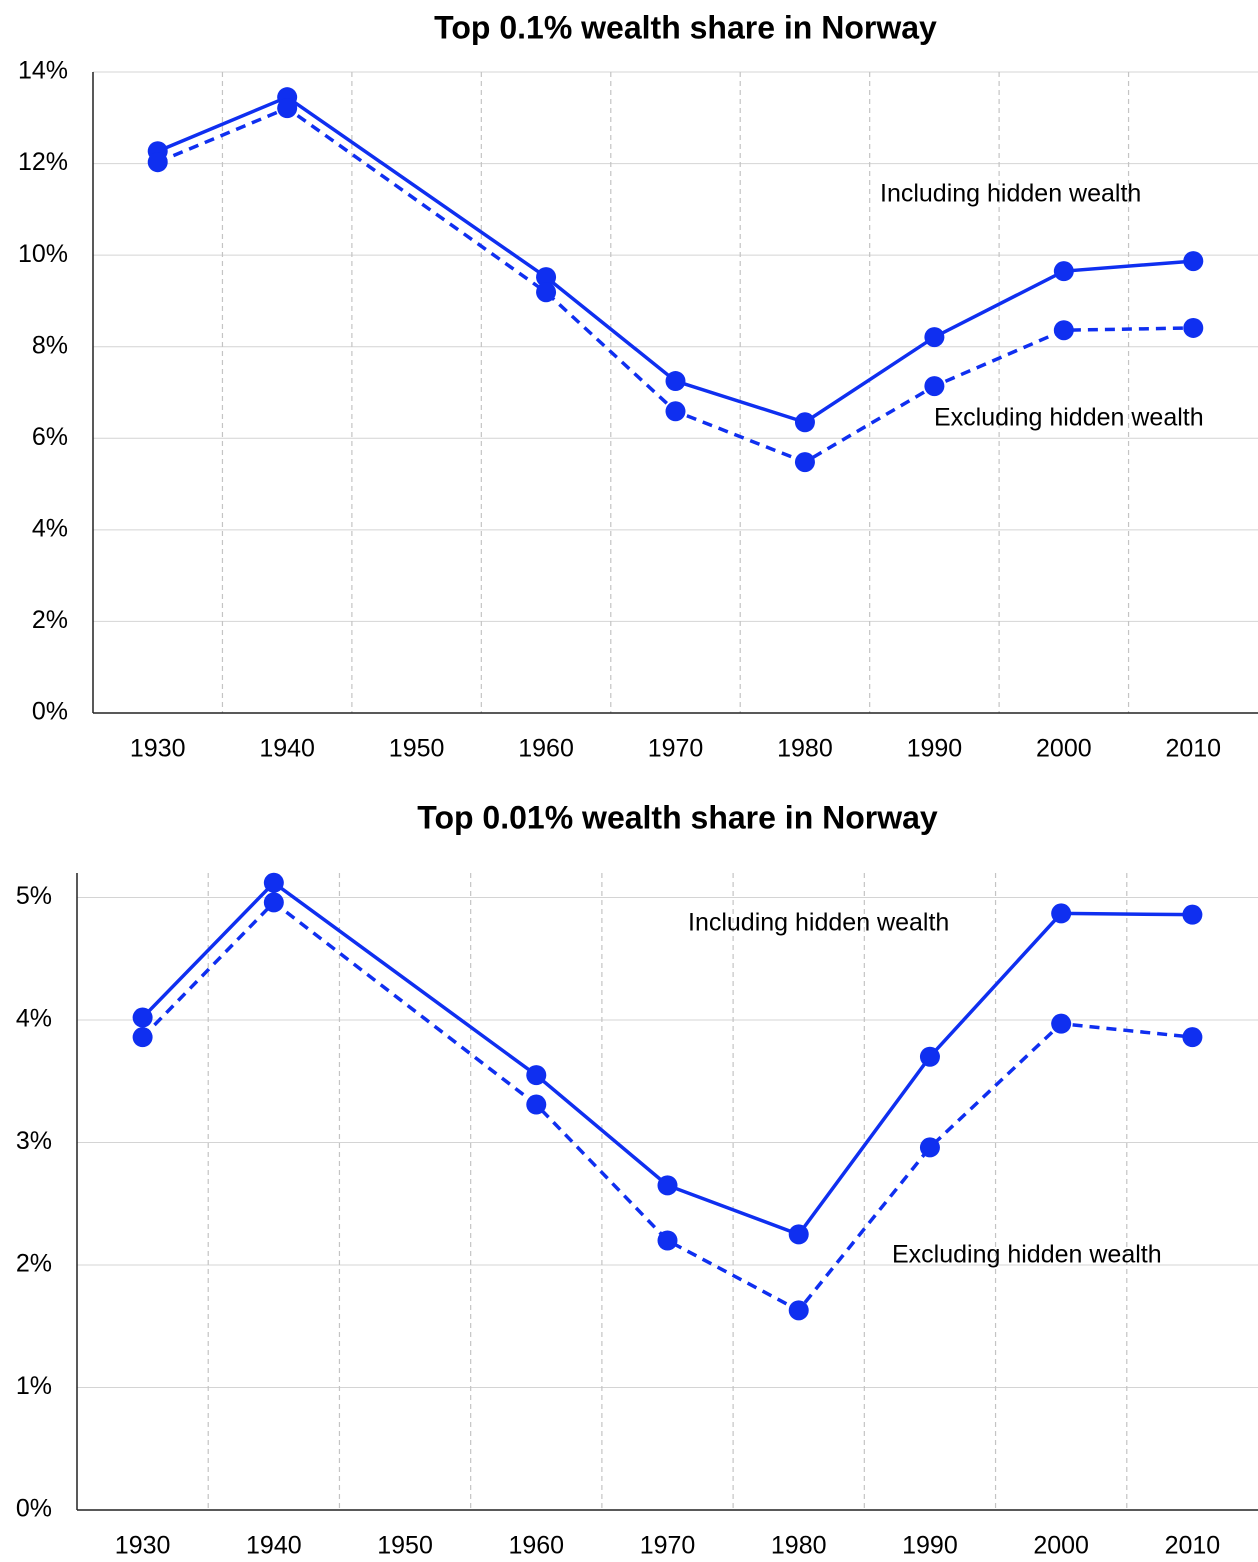  I want to click on y-tick-label: 6%, so click(50, 437).